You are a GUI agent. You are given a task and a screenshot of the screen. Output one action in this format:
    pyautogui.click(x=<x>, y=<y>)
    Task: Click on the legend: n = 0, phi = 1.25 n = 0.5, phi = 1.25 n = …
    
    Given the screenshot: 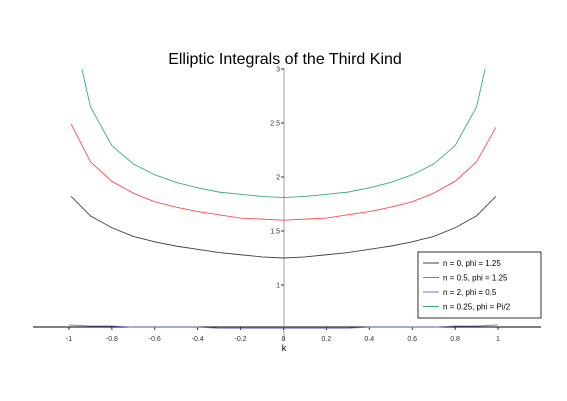 What is the action you would take?
    pyautogui.click(x=479, y=285)
    